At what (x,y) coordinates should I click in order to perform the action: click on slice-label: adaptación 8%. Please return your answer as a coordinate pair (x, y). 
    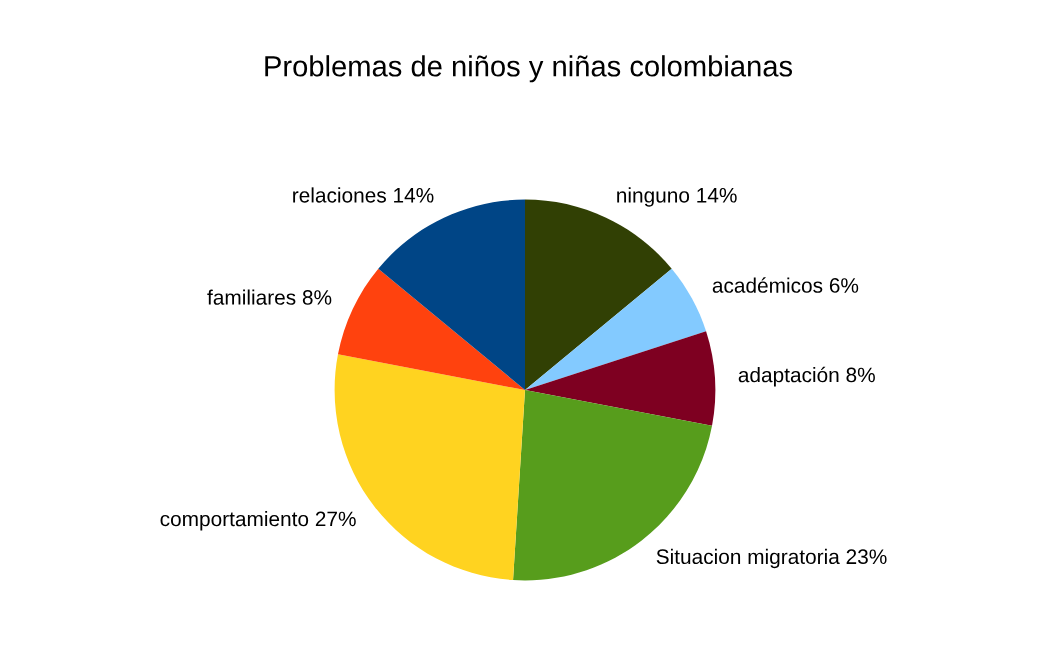
    Looking at the image, I should click on (806, 376).